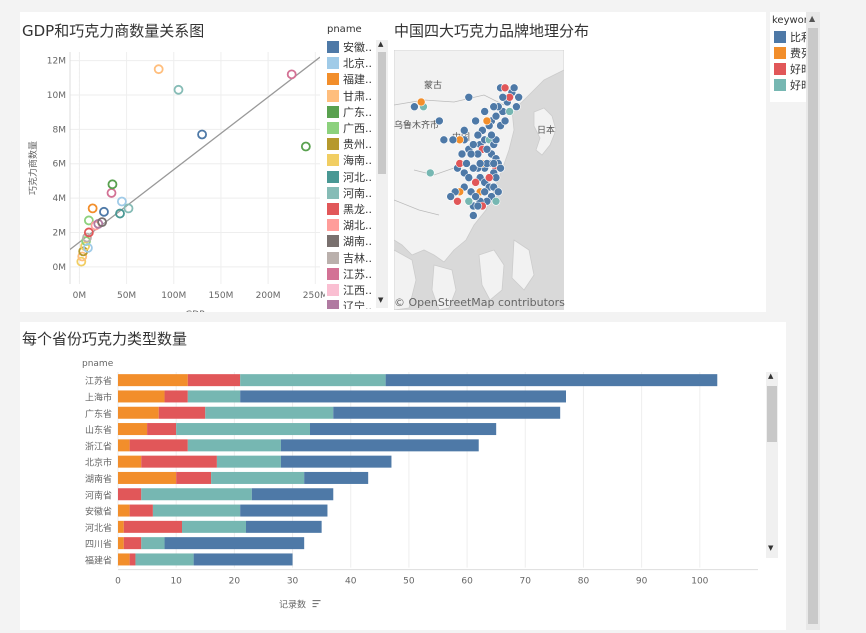 This screenshot has width=866, height=633. Describe the element at coordinates (349, 193) in the screenshot. I see `scatter-legend-item: 河南..` at that location.